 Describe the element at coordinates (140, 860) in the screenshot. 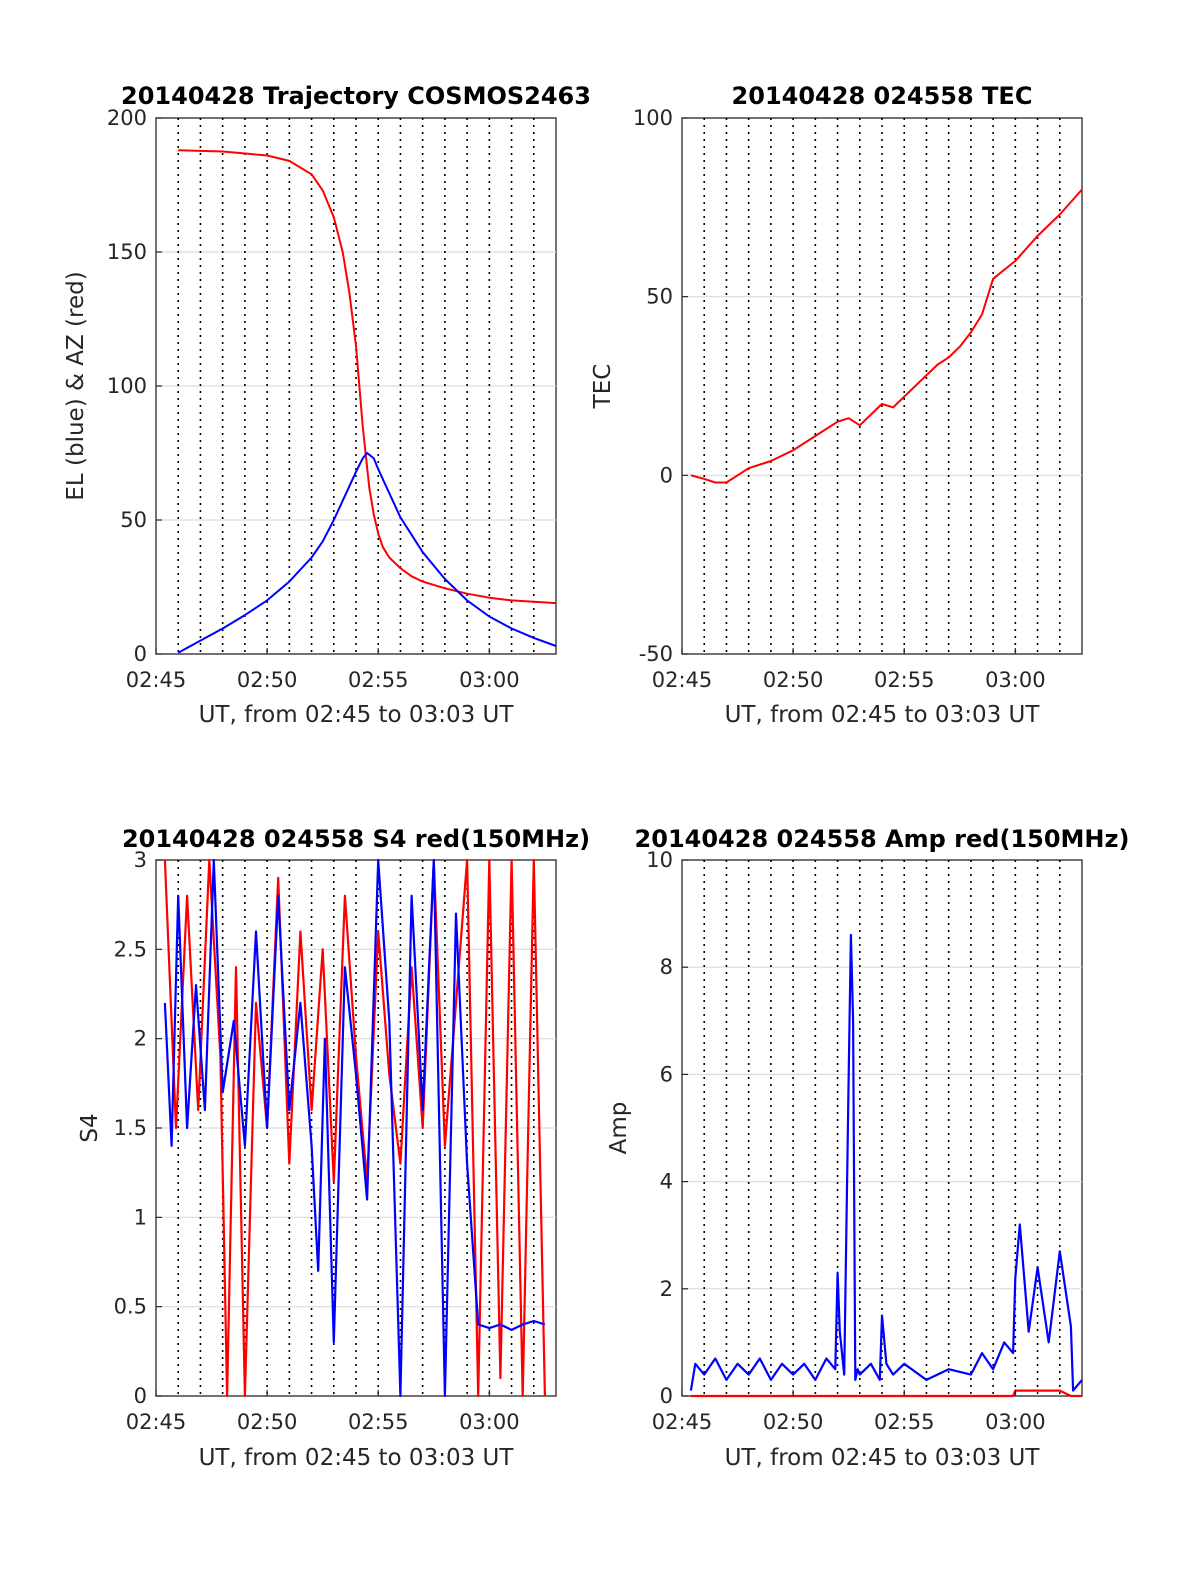

I see `y-tick-label: 3` at that location.